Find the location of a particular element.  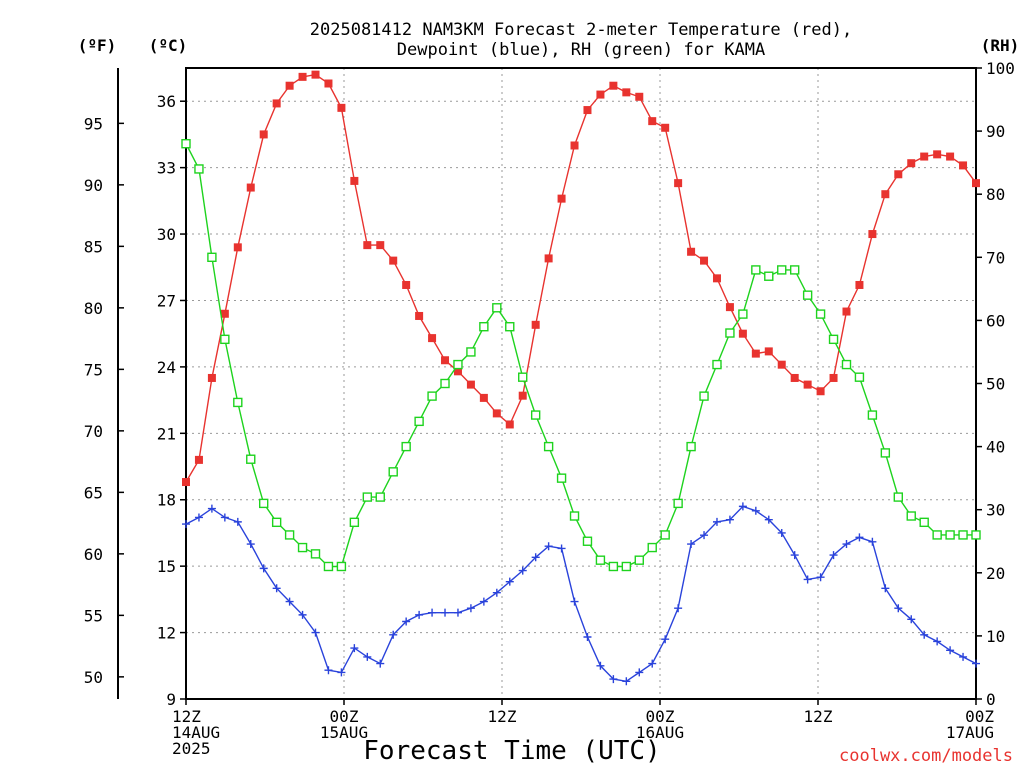

fahrenheit-tick-label: 80 is located at coordinates (93, 308).